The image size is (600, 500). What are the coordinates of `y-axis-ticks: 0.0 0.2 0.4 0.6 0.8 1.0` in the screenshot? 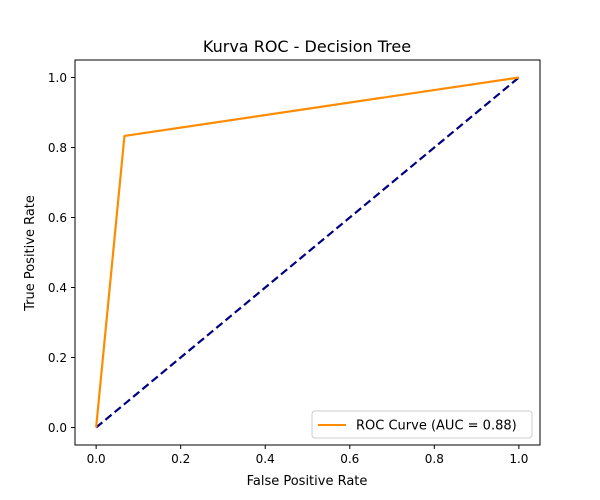 It's located at (61, 253).